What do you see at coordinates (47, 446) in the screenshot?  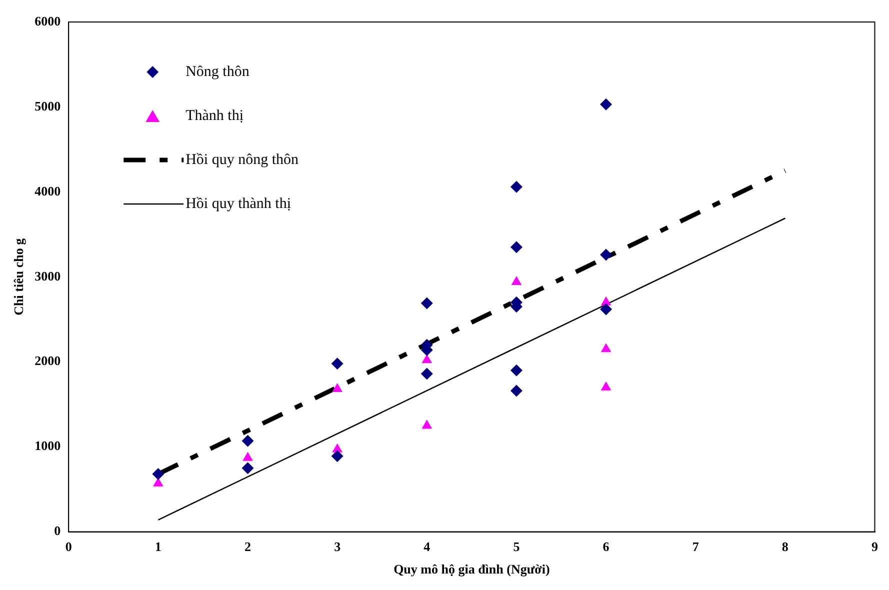 I see `y-tick-label: 1000` at bounding box center [47, 446].